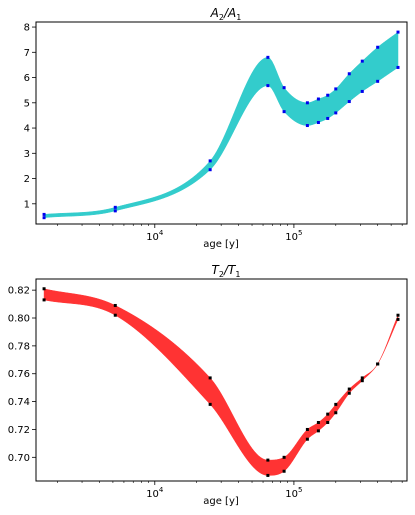 The image size is (415, 515). Describe the element at coordinates (19, 458) in the screenshot. I see `y-tick-label: 0.70` at that location.